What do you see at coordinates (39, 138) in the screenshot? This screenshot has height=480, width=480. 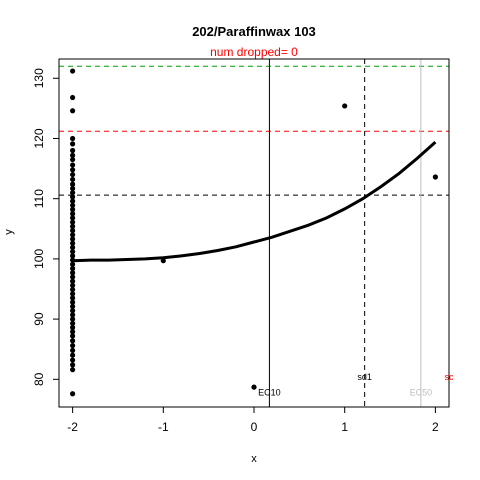 I see `y-tick-label: 120` at bounding box center [39, 138].